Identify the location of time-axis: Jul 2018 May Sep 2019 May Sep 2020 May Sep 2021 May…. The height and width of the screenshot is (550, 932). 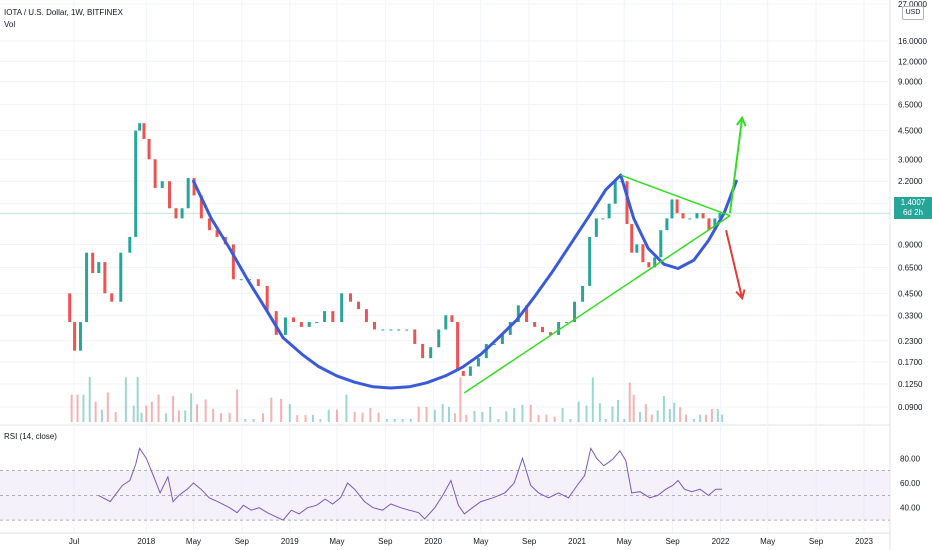
(471, 541).